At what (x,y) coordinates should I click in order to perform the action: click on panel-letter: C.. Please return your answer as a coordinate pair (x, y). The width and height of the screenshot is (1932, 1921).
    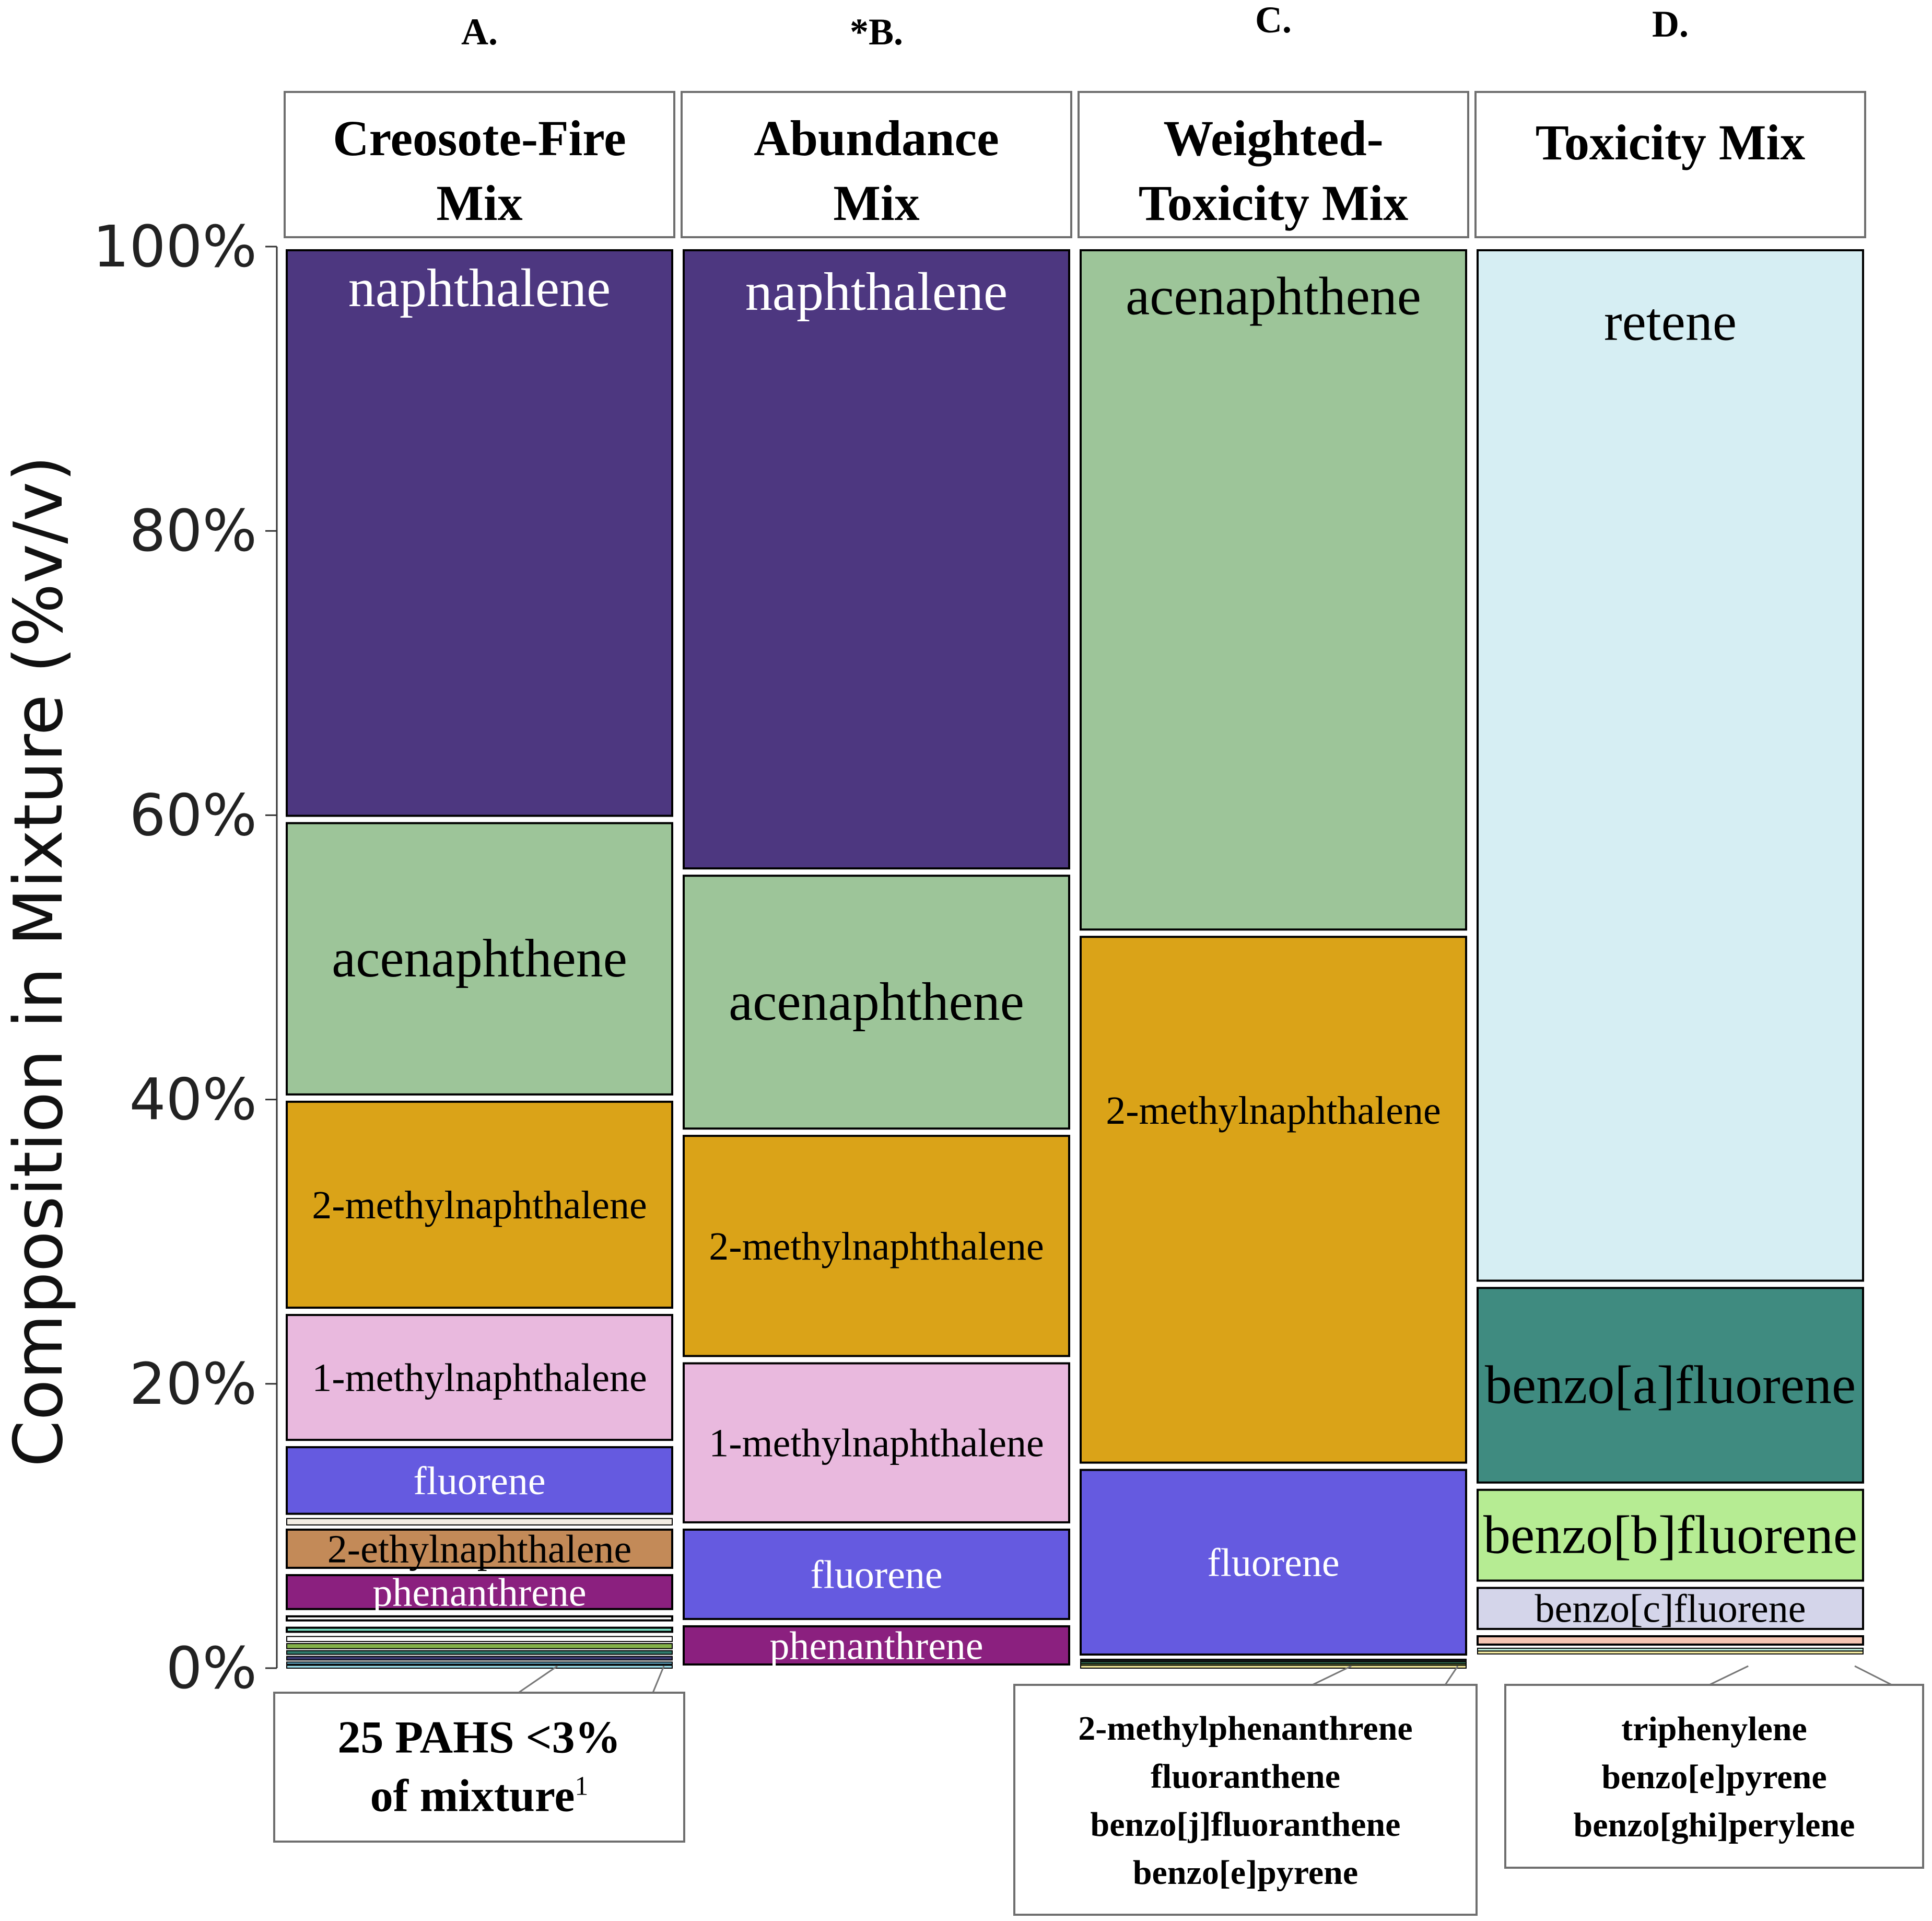
    Looking at the image, I should click on (1273, 20).